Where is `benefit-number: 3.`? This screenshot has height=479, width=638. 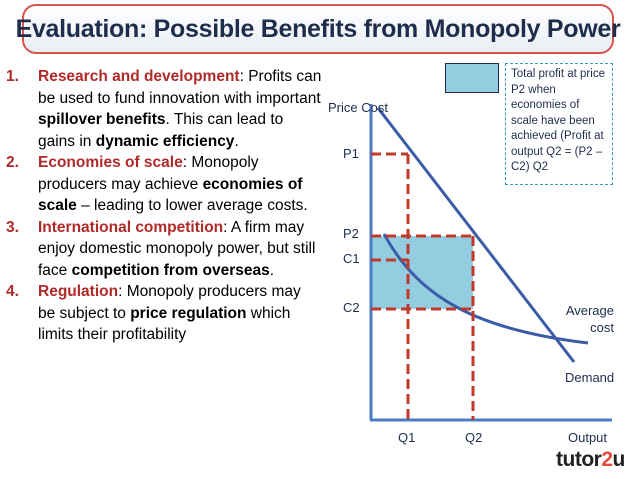
benefit-number: 3. is located at coordinates (12, 227).